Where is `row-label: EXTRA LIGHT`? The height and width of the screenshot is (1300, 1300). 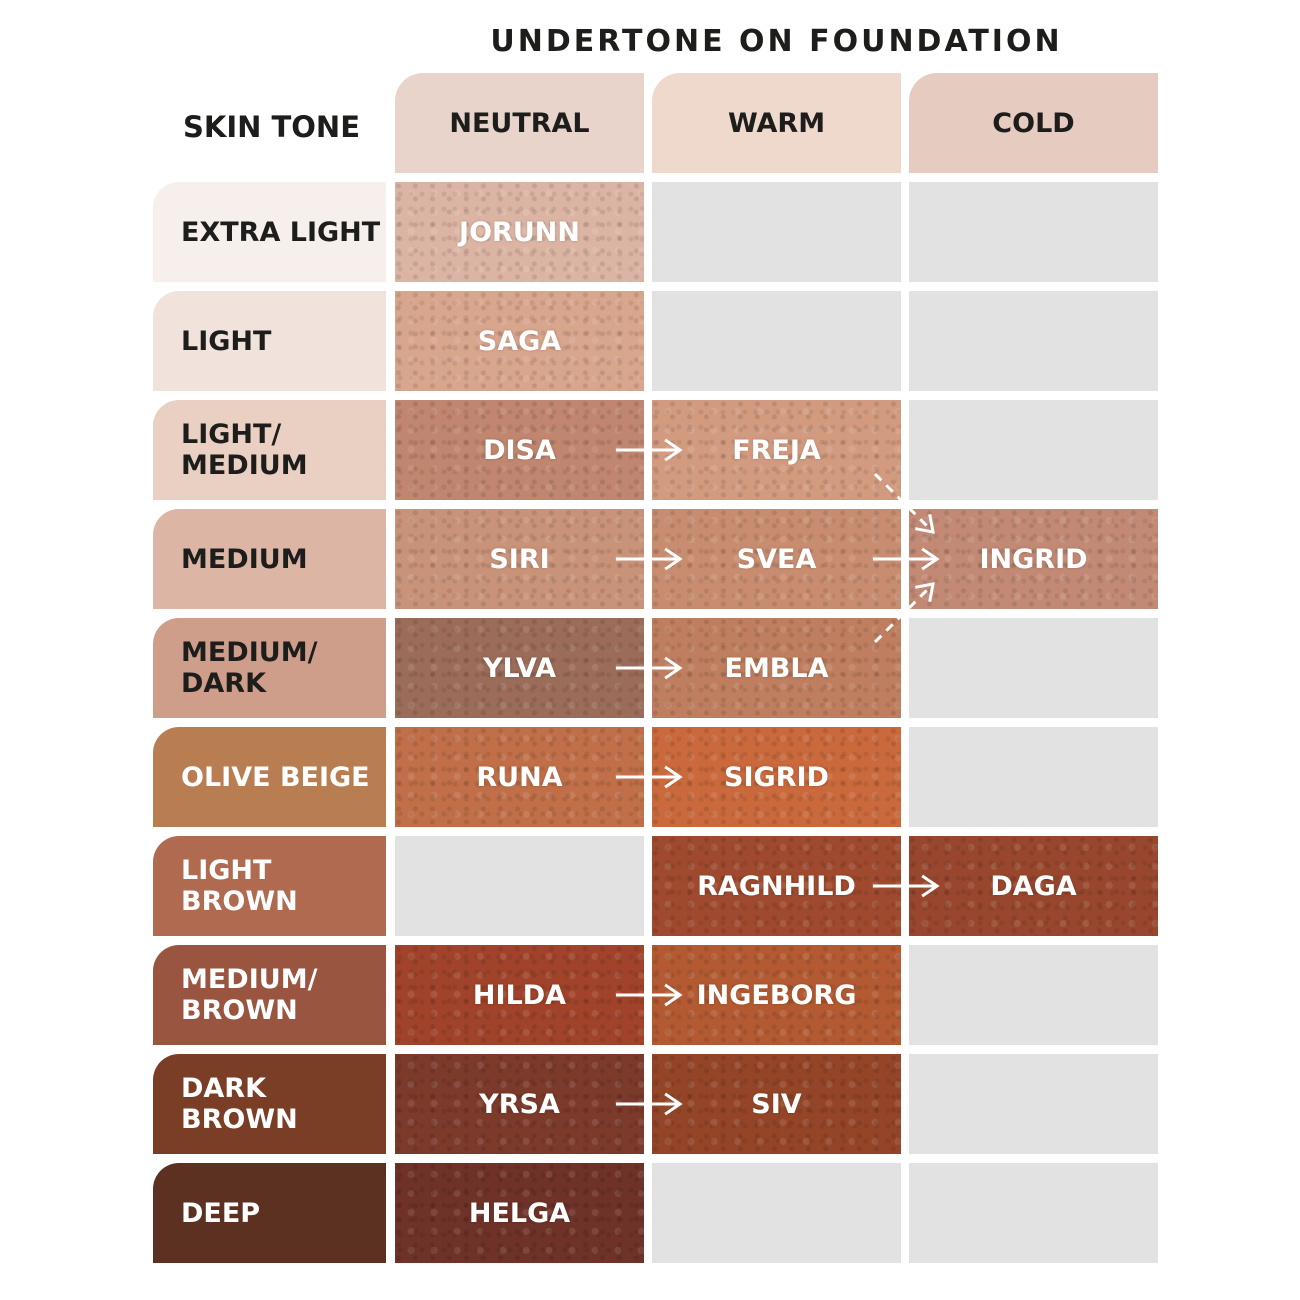 row-label: EXTRA LIGHT is located at coordinates (269, 232).